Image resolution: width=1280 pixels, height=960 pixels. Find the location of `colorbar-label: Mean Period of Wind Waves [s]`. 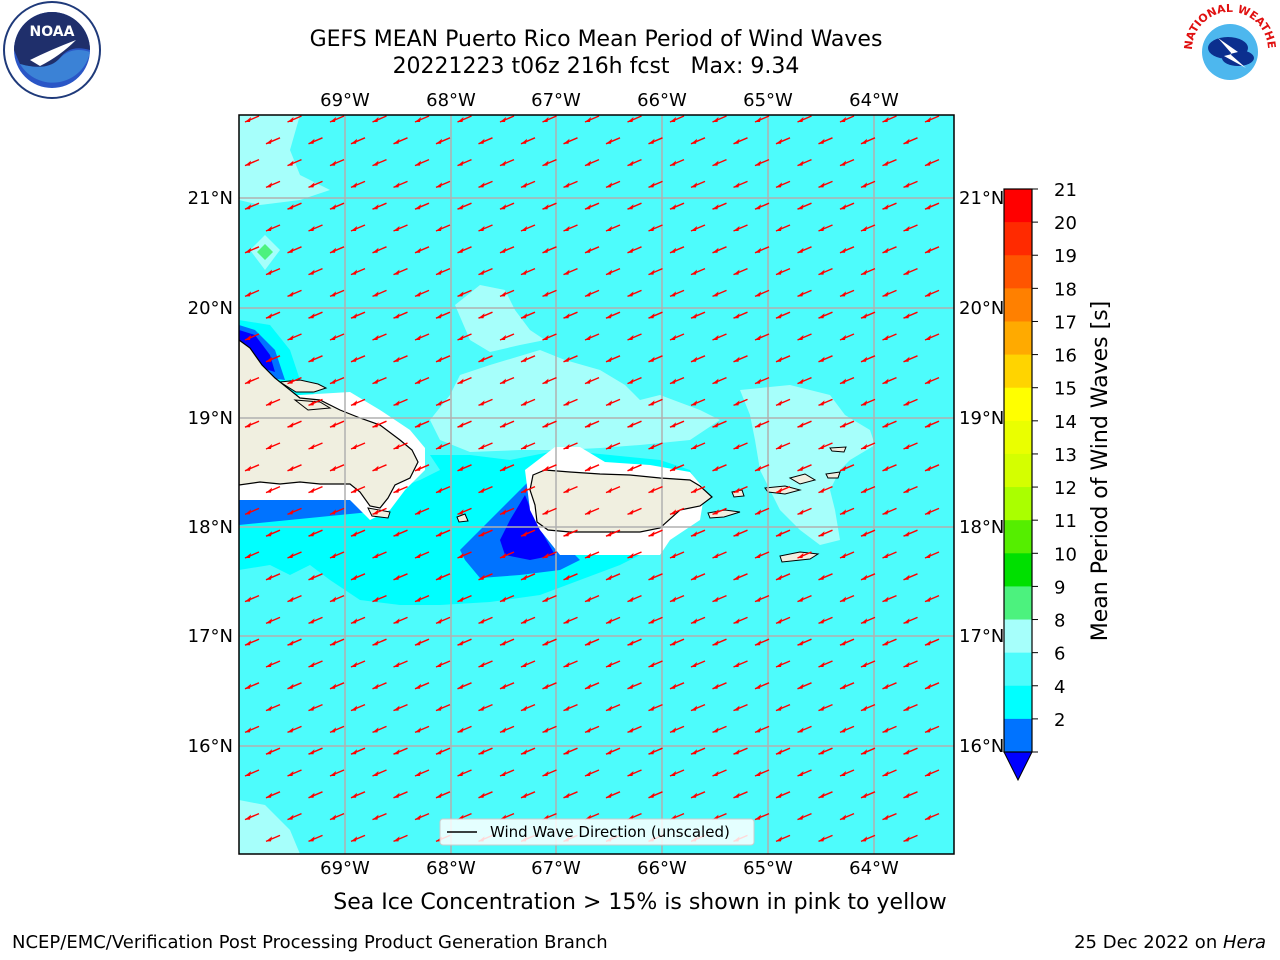

colorbar-label: Mean Period of Wind Waves [s] is located at coordinates (1100, 471).